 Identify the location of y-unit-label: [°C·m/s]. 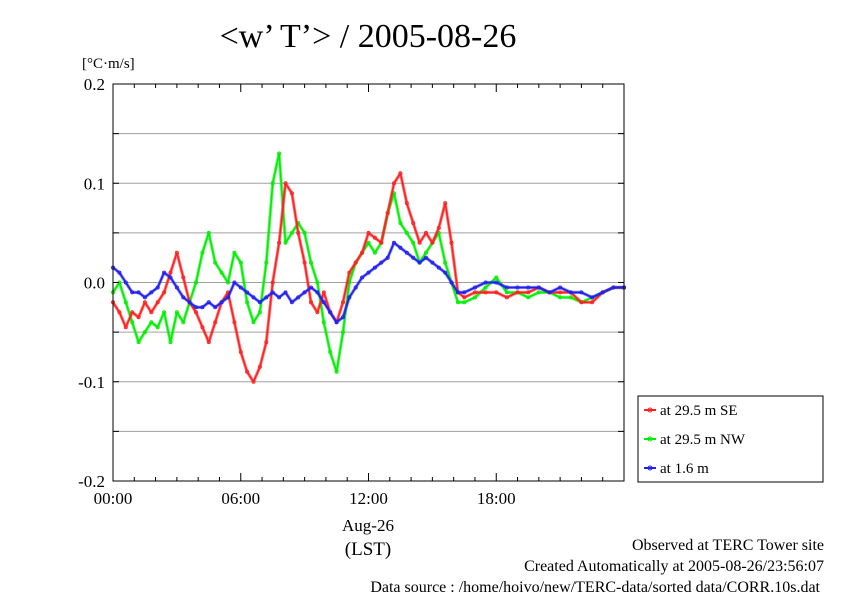
(108, 64).